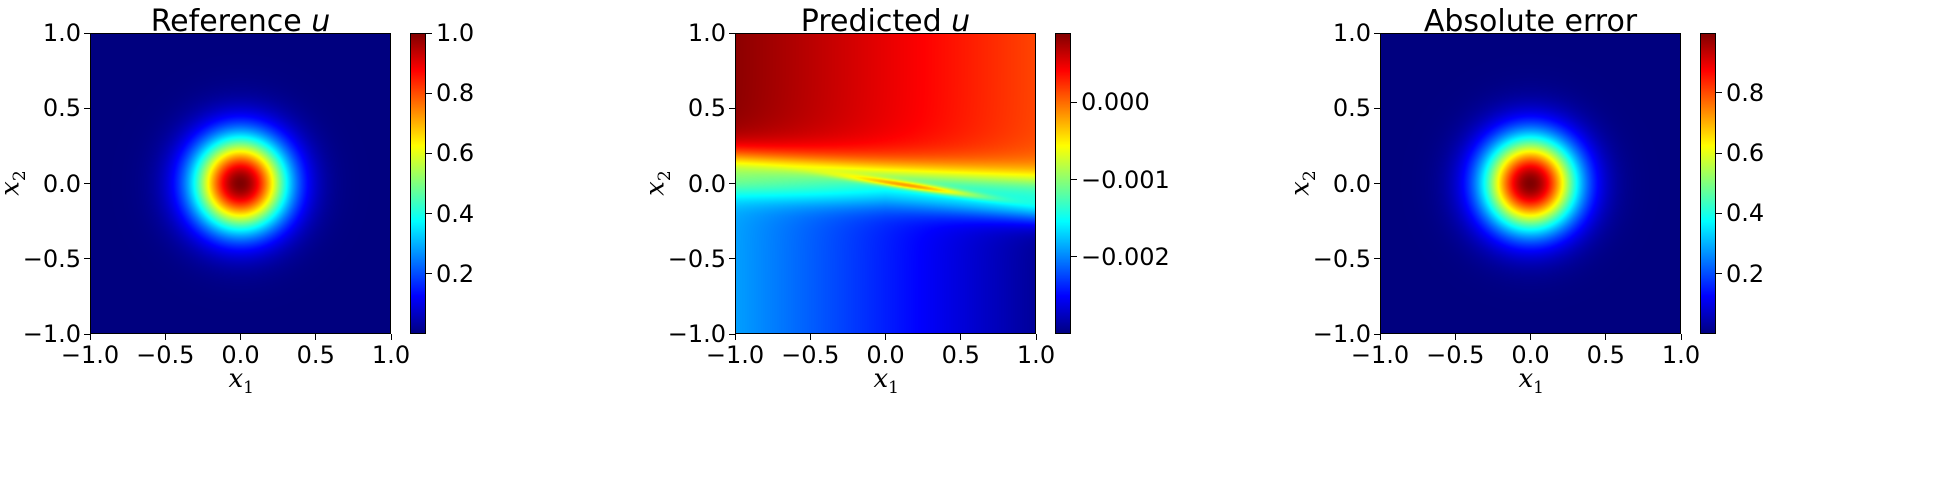 The width and height of the screenshot is (1935, 486). Describe the element at coordinates (455, 33) in the screenshot. I see `colorbar-tick-label: 1.0` at that location.